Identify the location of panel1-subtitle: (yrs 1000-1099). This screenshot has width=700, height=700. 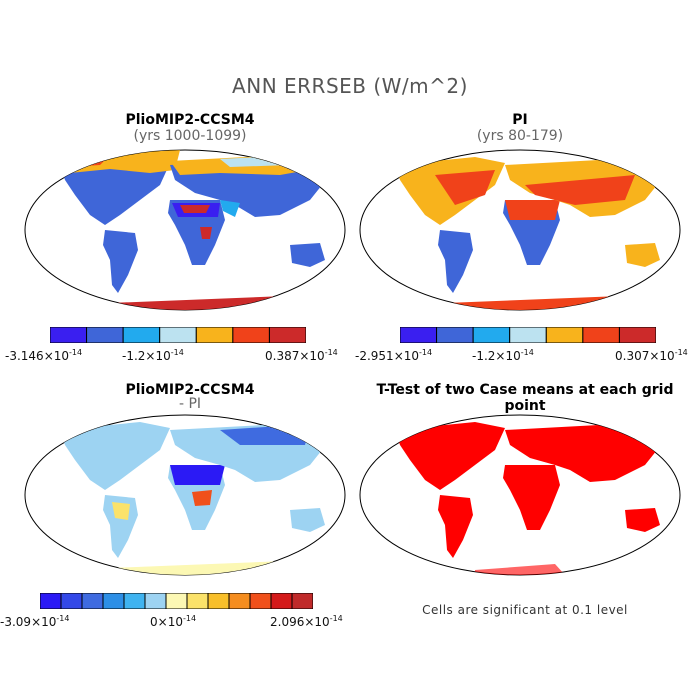
(190, 136).